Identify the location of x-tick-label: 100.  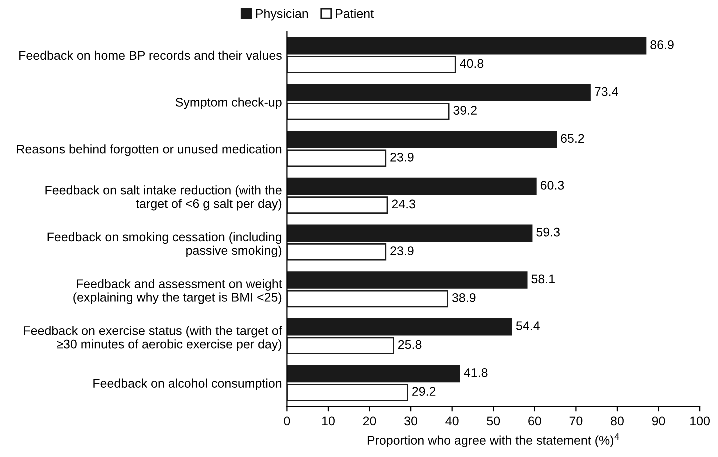
(700, 421).